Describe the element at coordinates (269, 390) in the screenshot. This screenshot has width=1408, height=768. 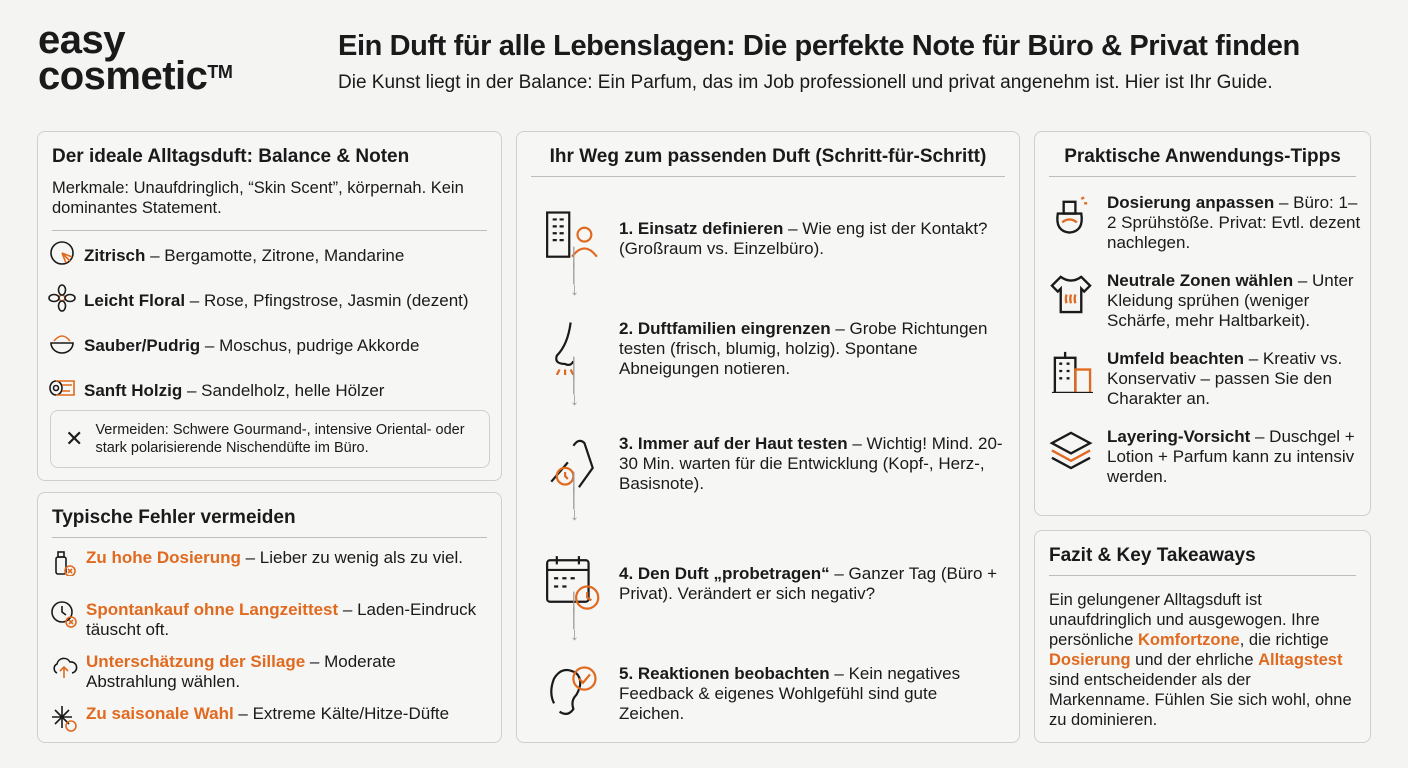
I see `list-item: Sanft Holzig – Sandelholz, helle Hölzer` at that location.